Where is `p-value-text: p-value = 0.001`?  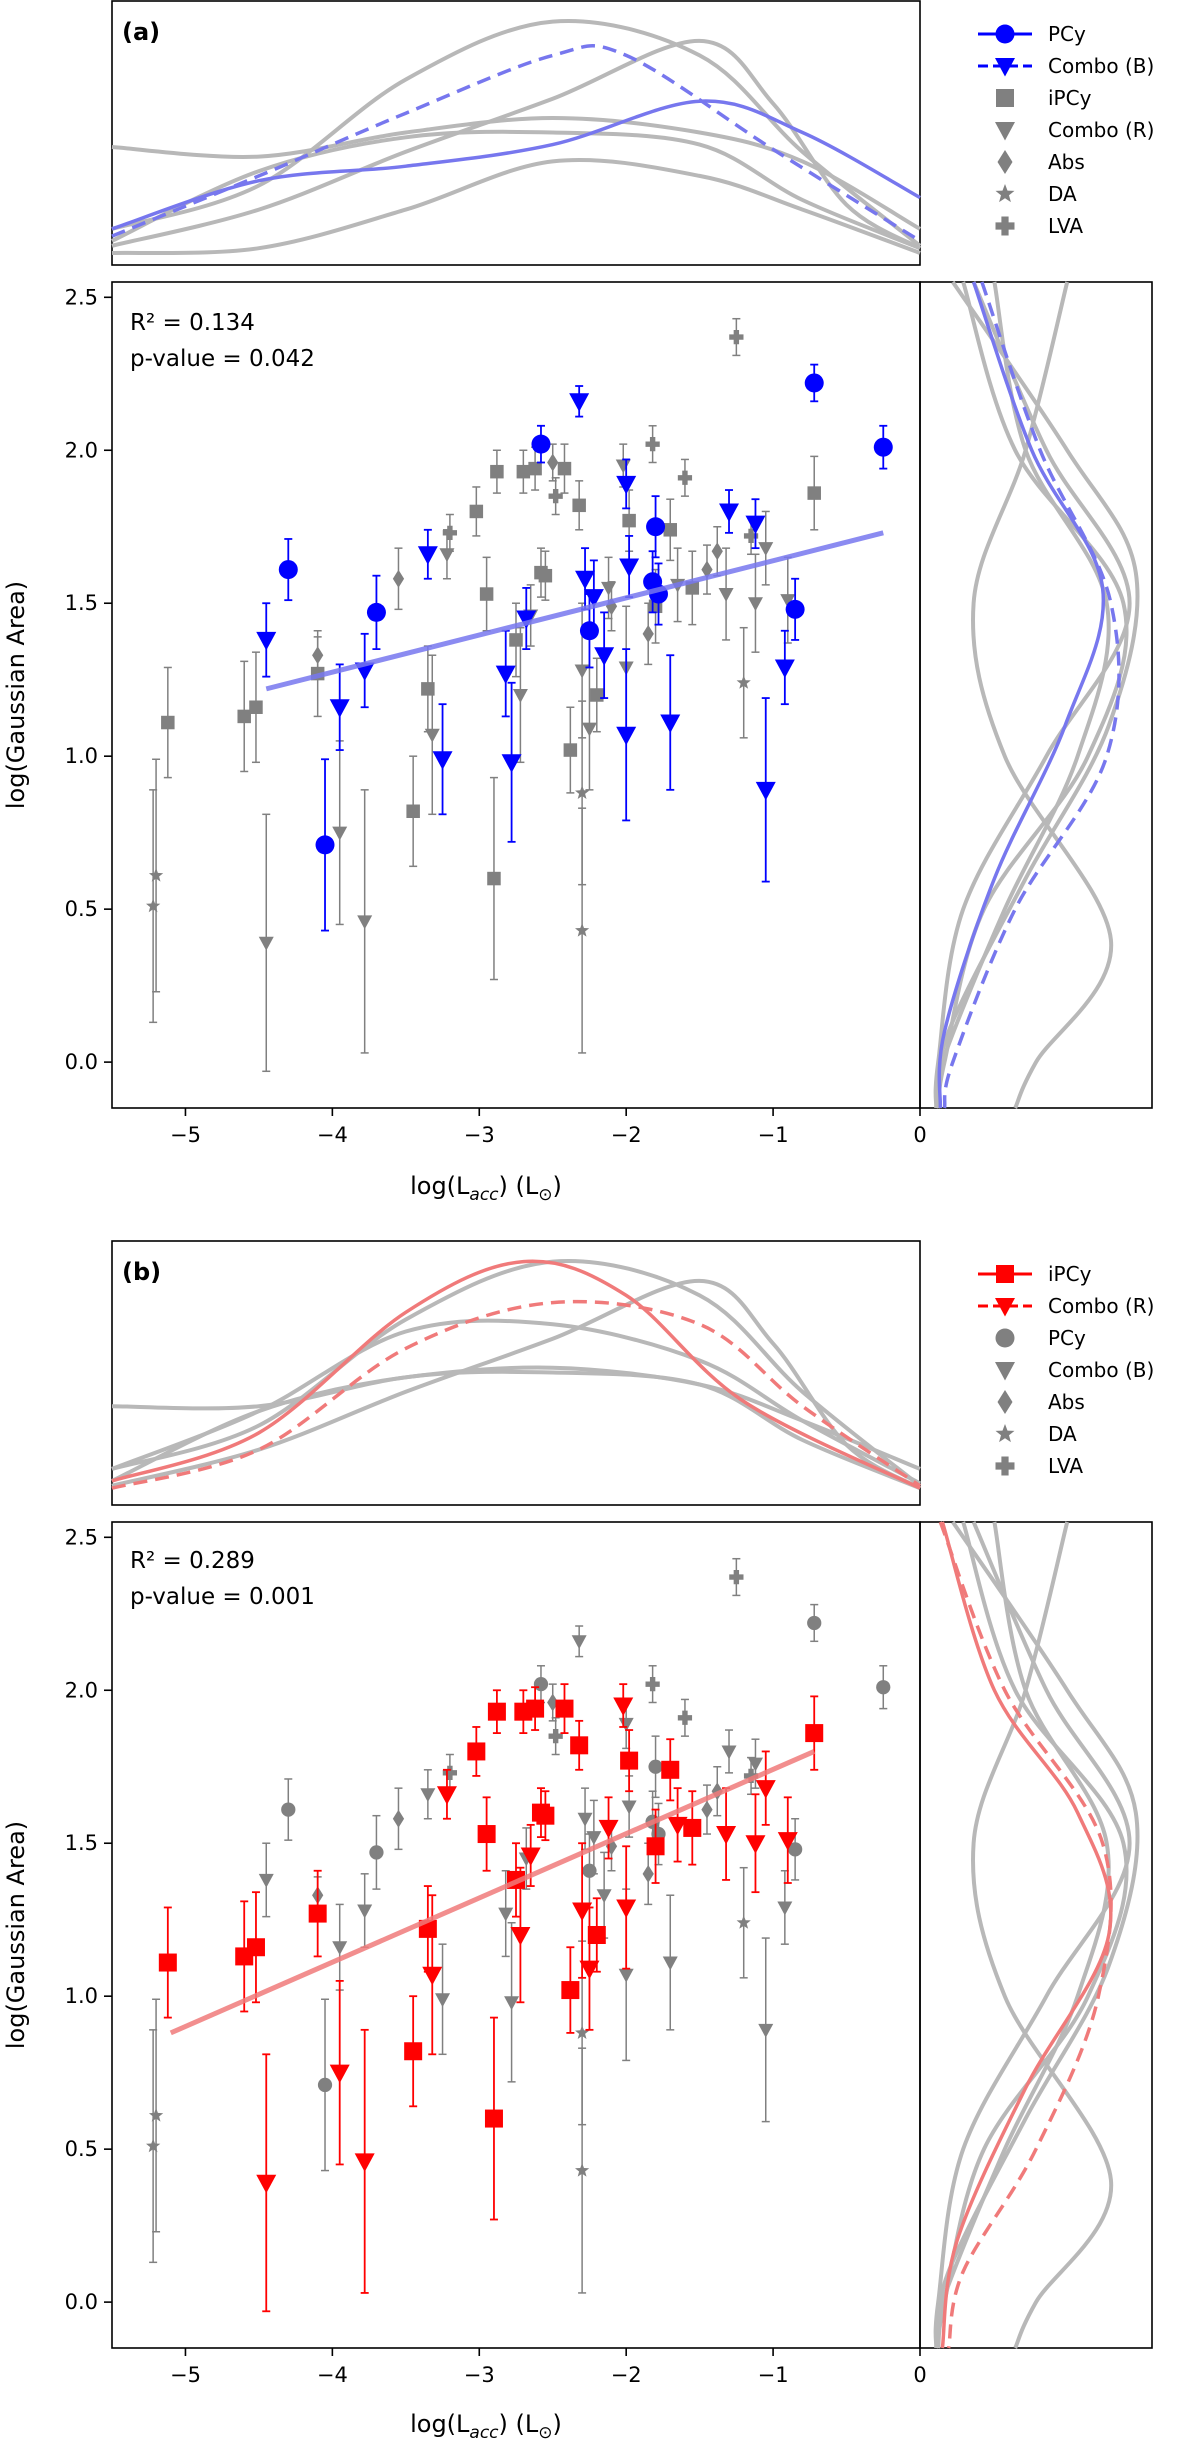 p-value-text: p-value = 0.001 is located at coordinates (222, 1597).